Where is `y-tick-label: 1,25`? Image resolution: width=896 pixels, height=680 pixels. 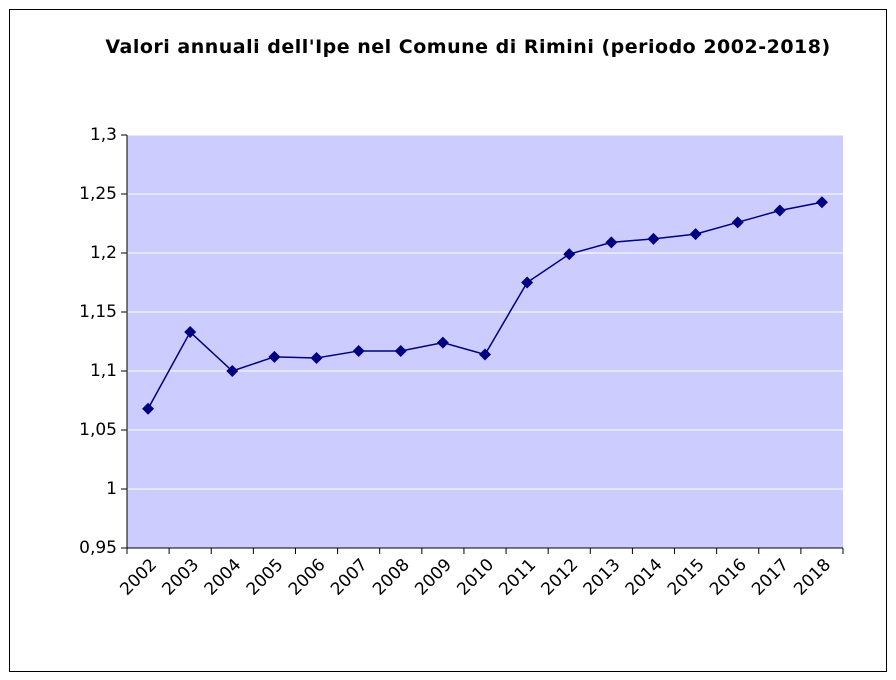 y-tick-label: 1,25 is located at coordinates (98, 194).